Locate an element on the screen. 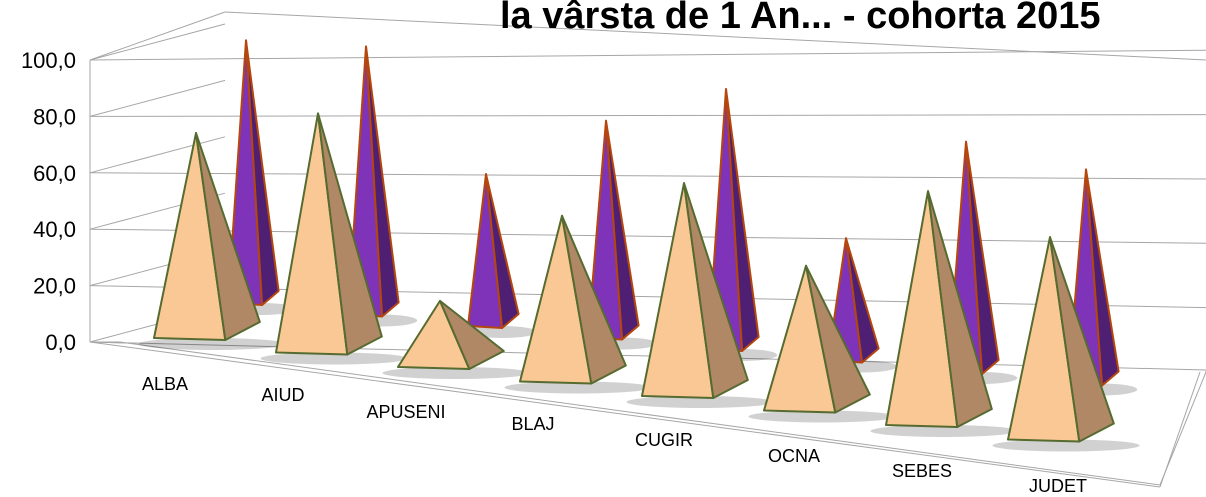 This screenshot has height=497, width=1206. series2-pyramid-6-side-face is located at coordinates (982, 257).